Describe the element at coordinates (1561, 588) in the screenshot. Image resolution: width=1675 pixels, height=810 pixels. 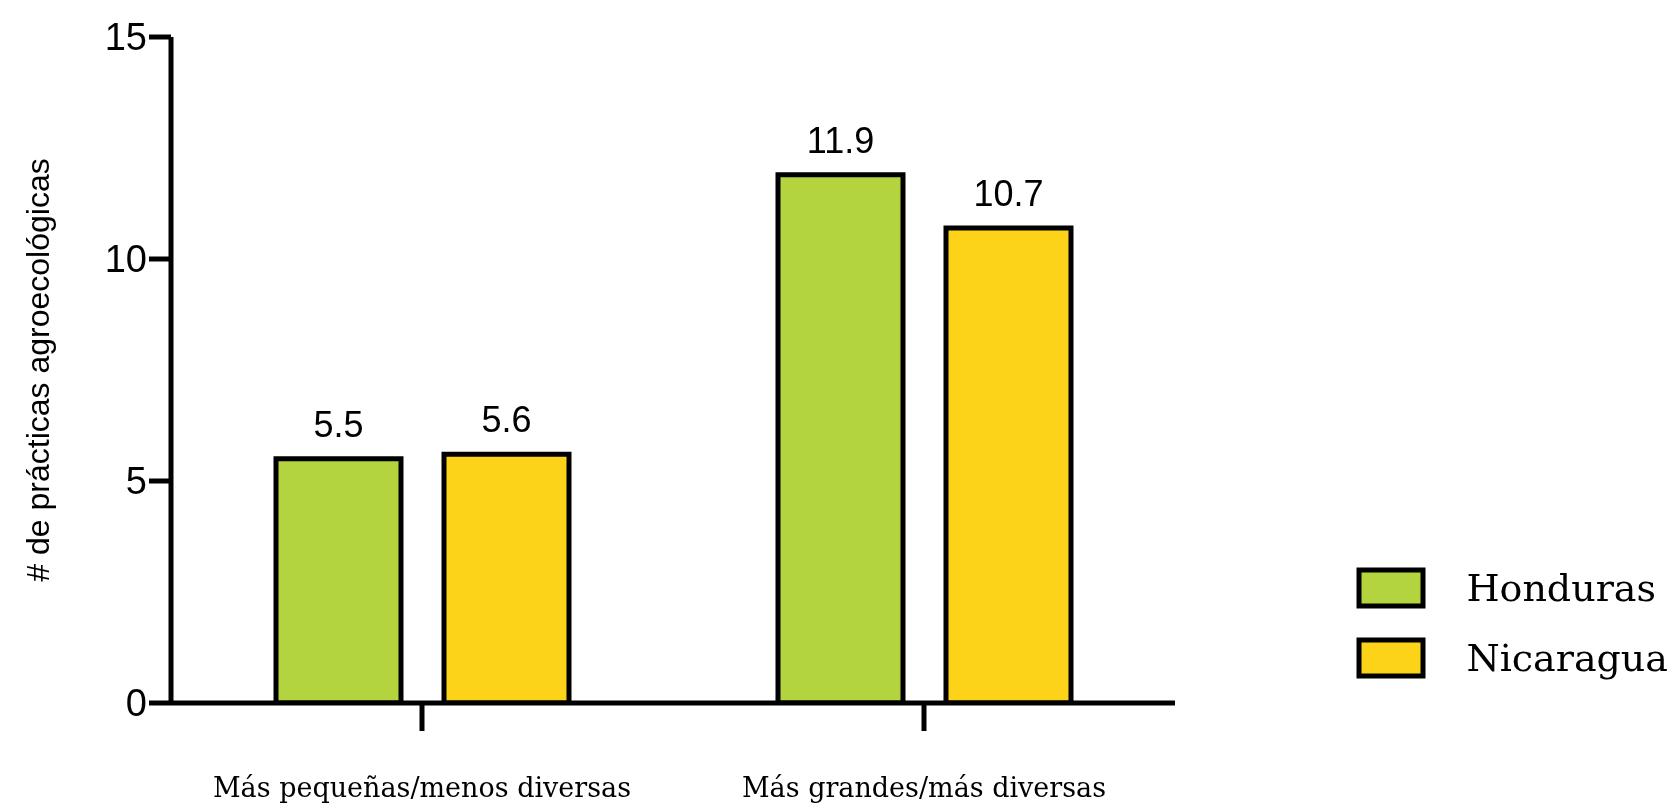
I see `legend-label: Honduras` at that location.